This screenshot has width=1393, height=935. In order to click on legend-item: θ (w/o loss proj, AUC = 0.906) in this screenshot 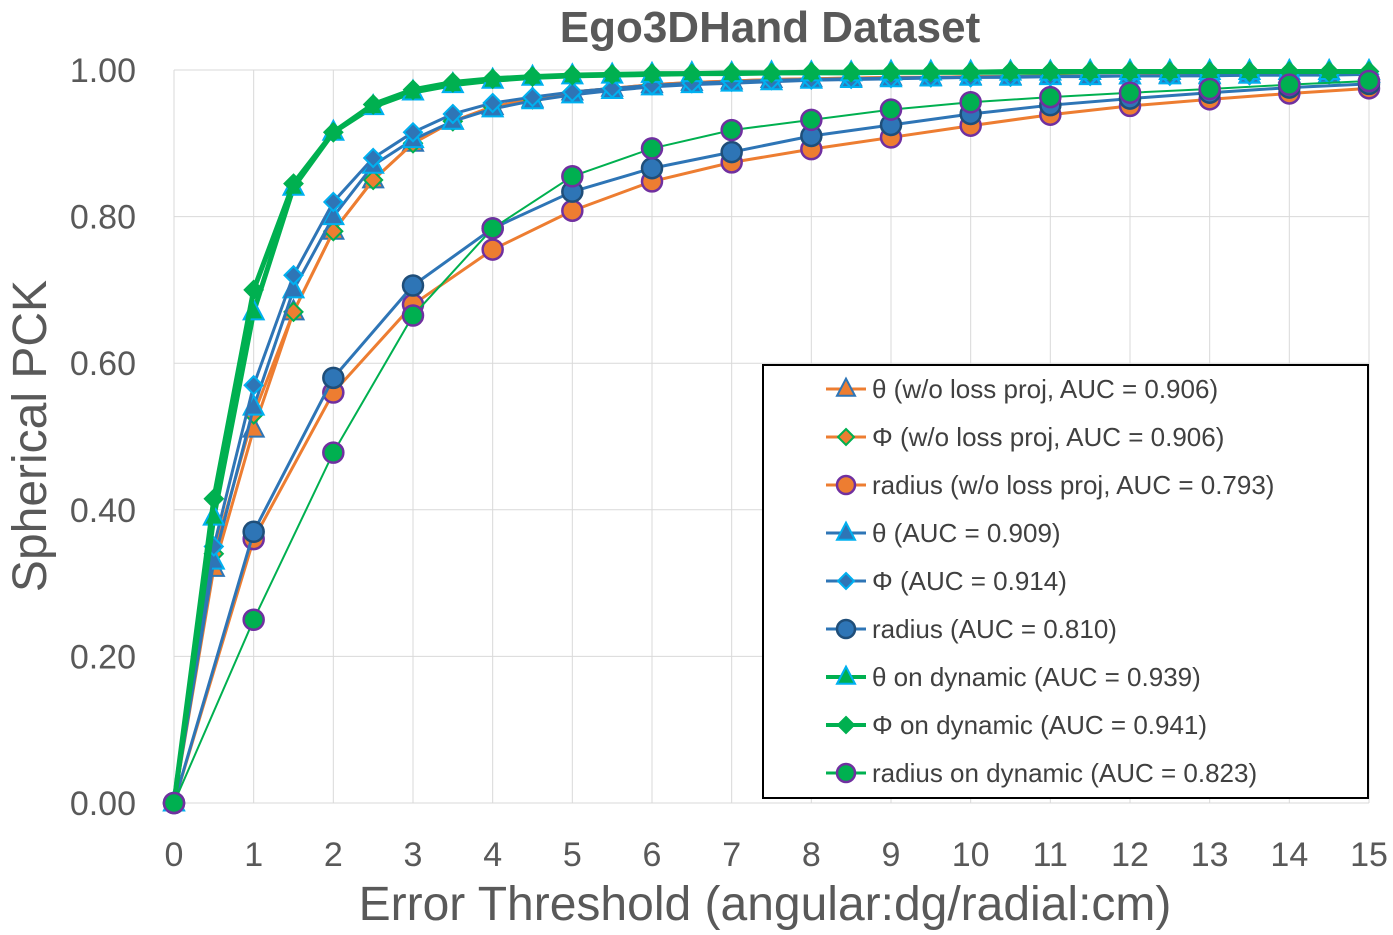, I will do `click(1022, 389)`.